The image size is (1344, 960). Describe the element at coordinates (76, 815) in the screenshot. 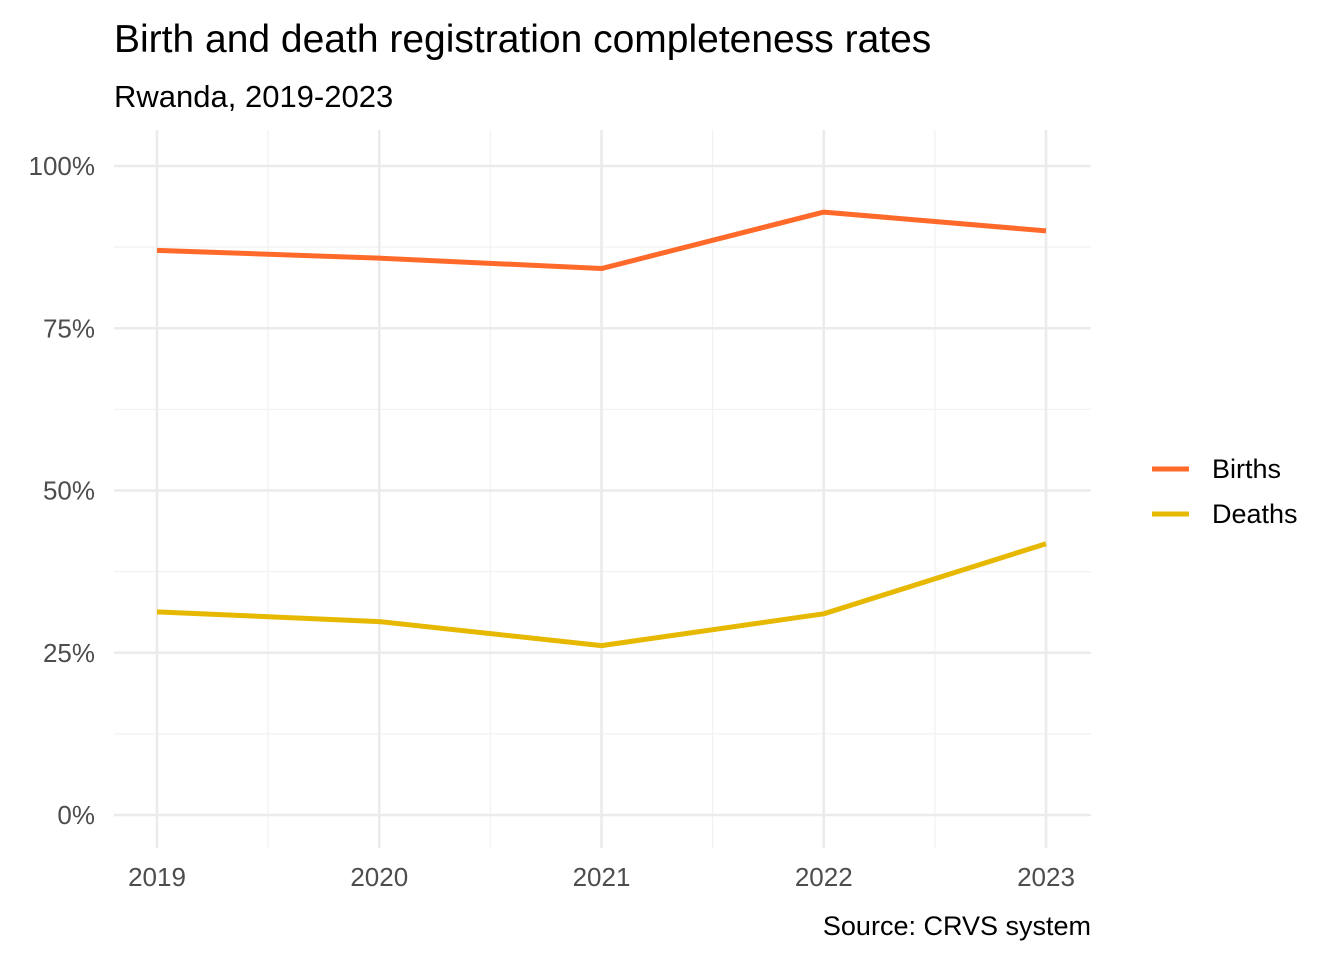

I see `y-tick-label: 0%` at that location.